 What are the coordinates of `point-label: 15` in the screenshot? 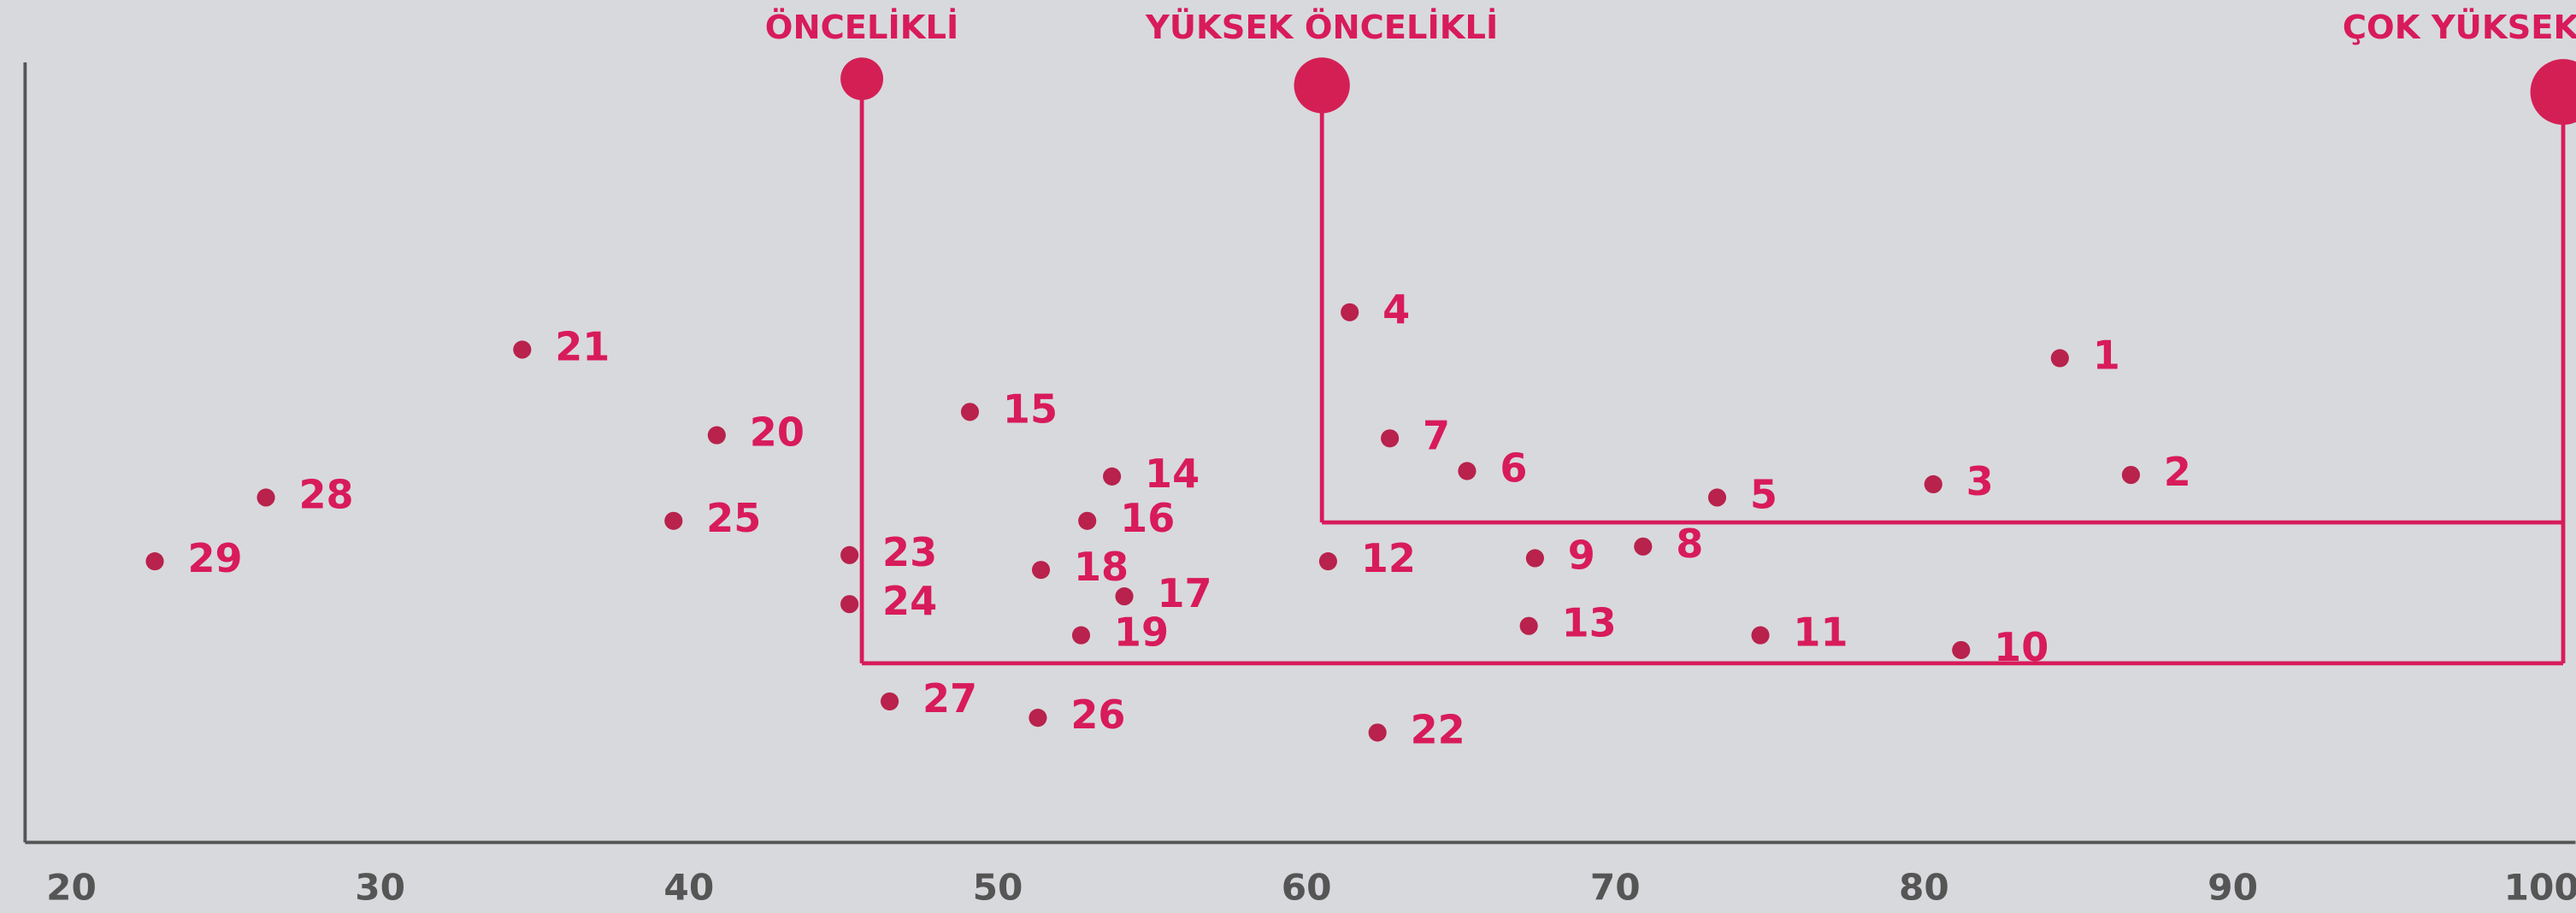 It's located at (1031, 409).